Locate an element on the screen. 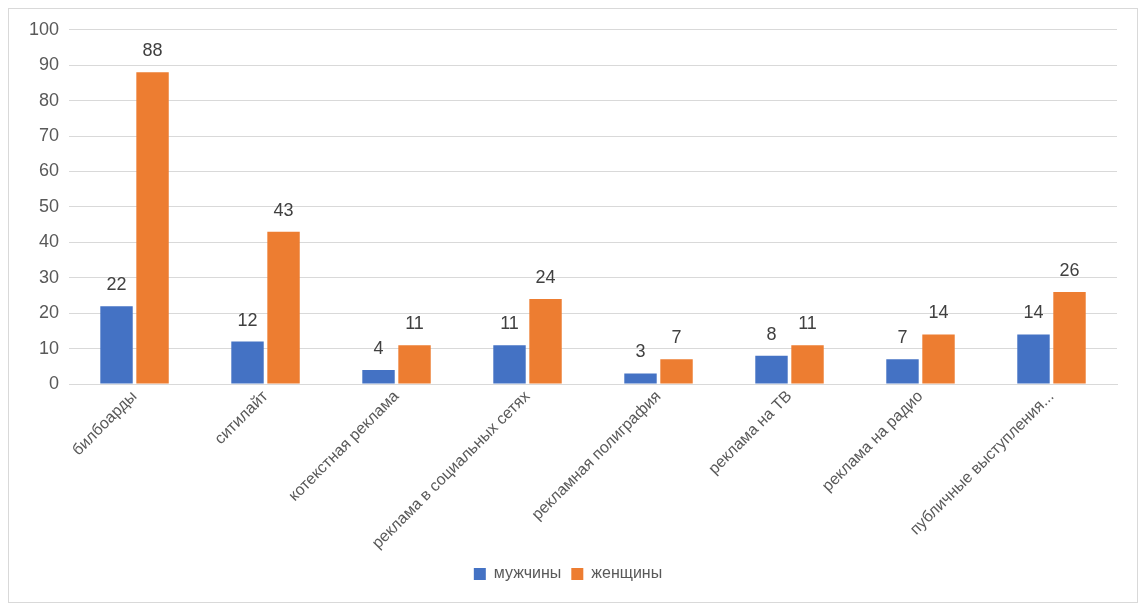 This screenshot has height=611, width=1148. data-label: 4 is located at coordinates (378, 347).